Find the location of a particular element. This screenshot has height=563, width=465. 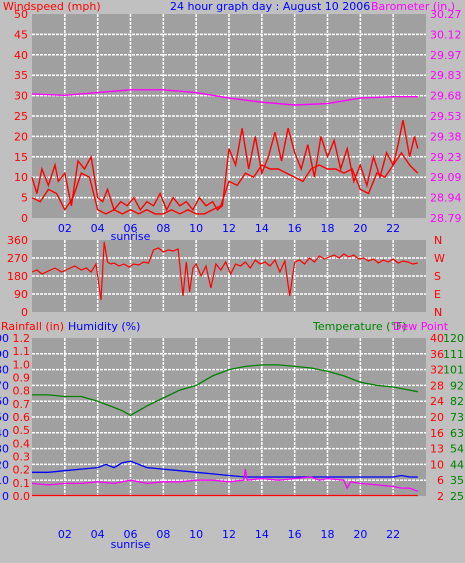

humidity-tick-label: 100 is located at coordinates (4, 338).